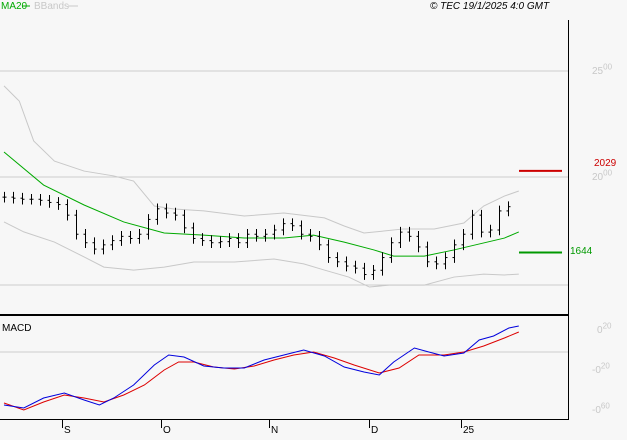  Describe the element at coordinates (605, 406) in the screenshot. I see `y-tick-minor: 60` at that location.